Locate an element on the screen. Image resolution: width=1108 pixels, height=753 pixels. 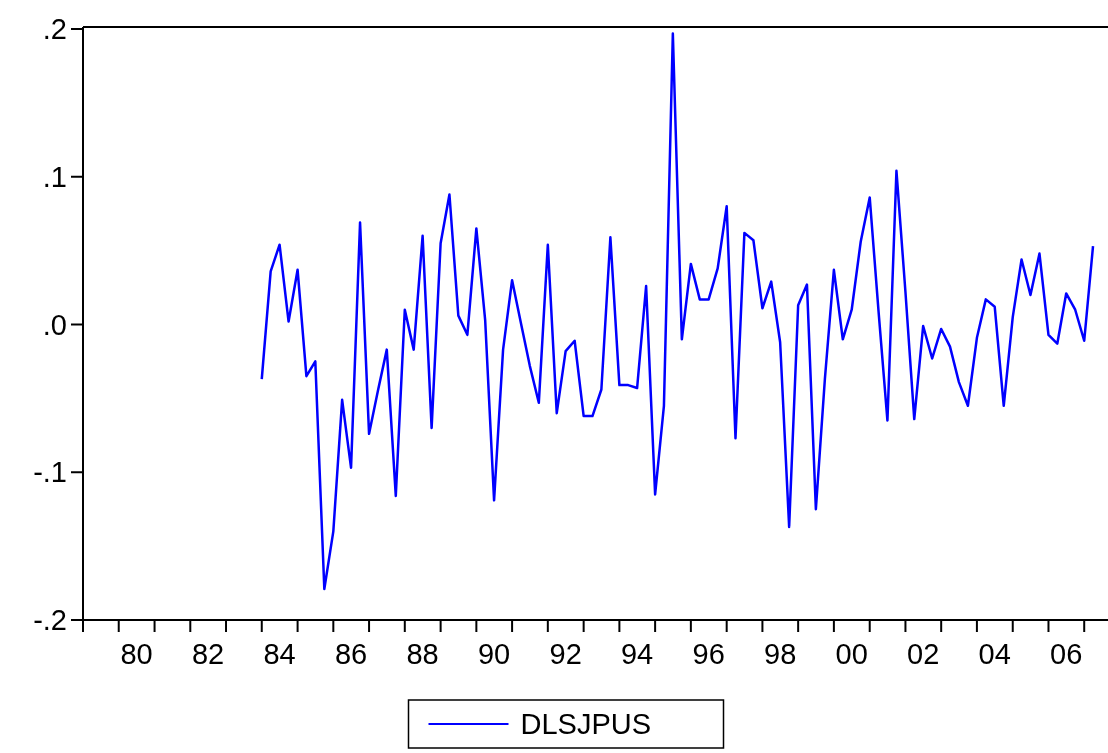
x-tick-label: 88 is located at coordinates (422, 654).